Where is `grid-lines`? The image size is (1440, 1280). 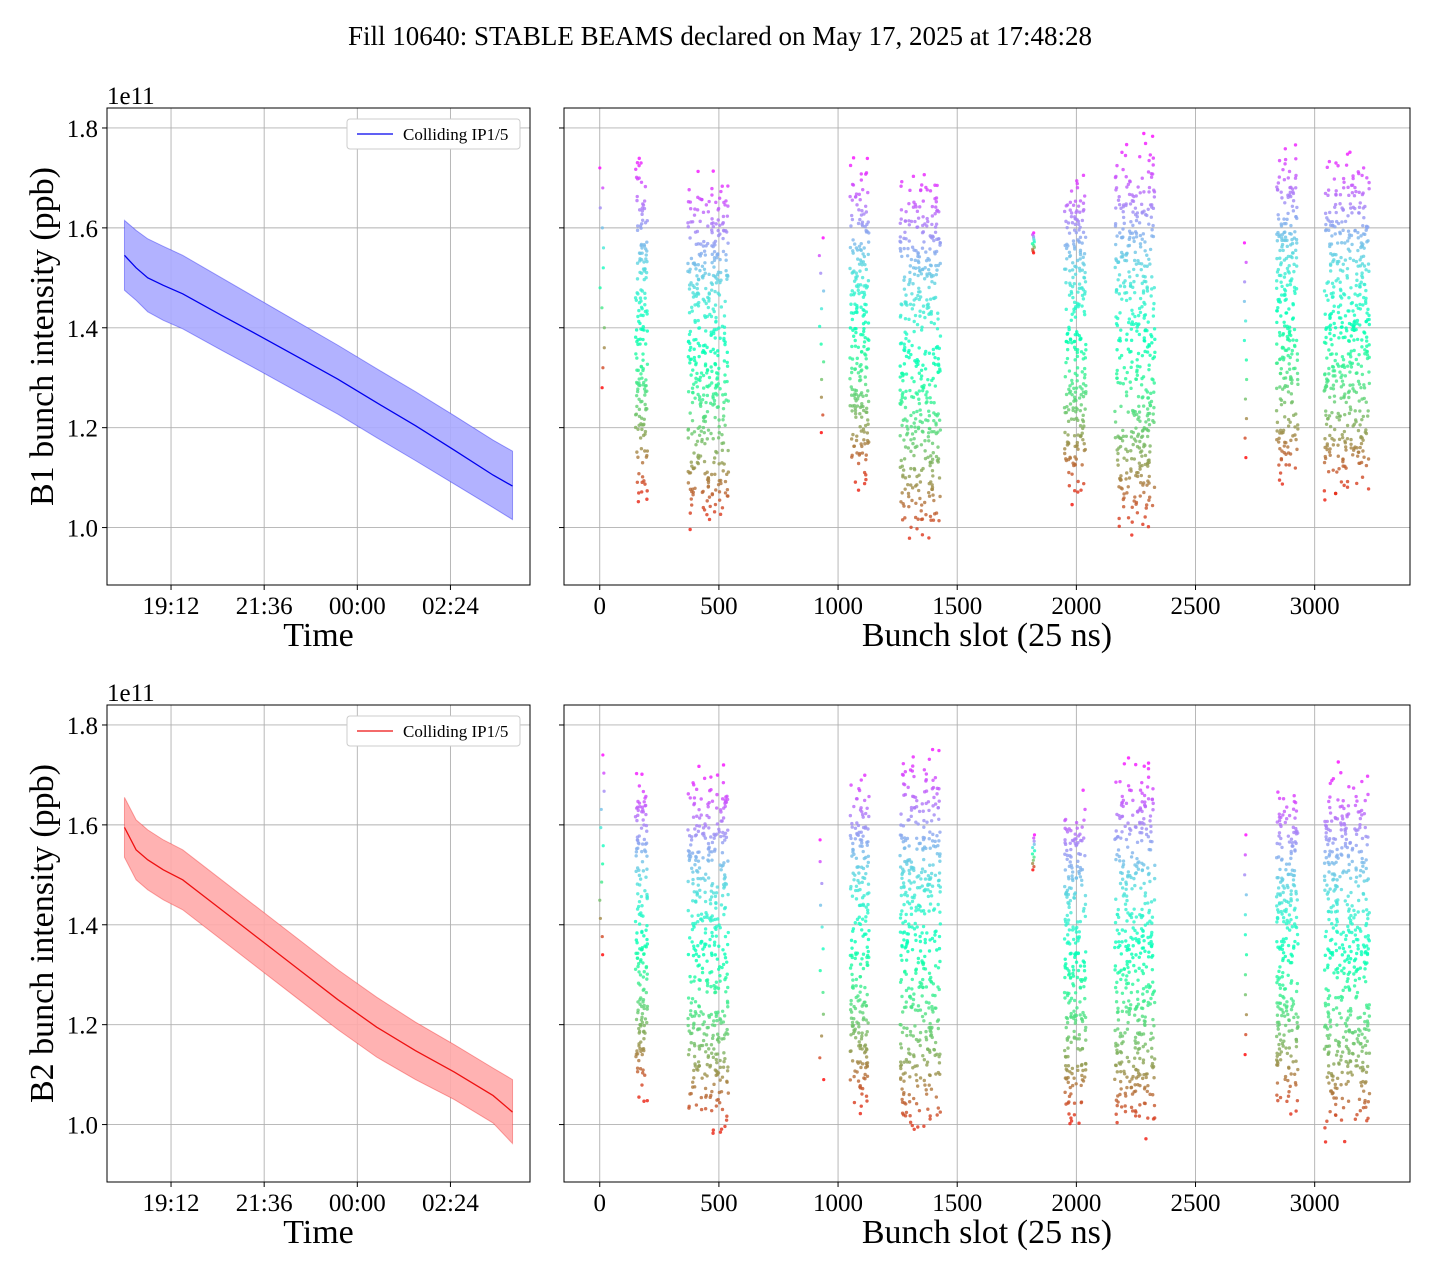 grid-lines is located at coordinates (318, 346).